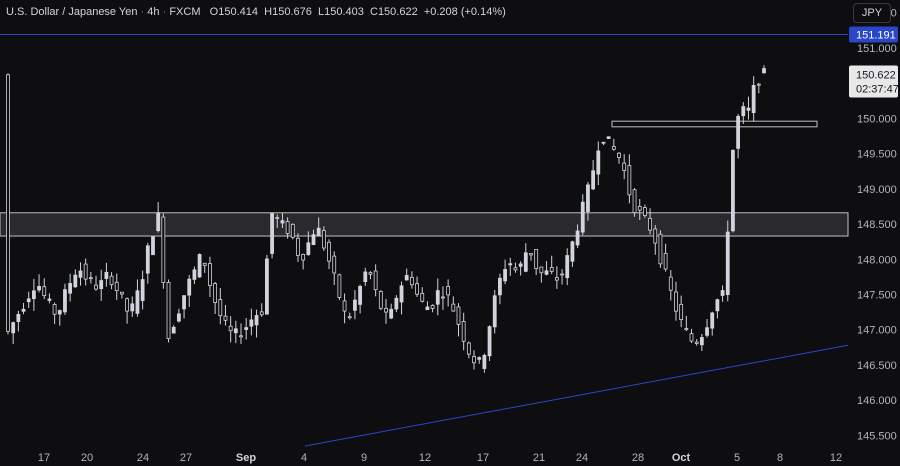 This screenshot has height=466, width=900. Describe the element at coordinates (780, 458) in the screenshot. I see `x-tick-label: 8` at that location.